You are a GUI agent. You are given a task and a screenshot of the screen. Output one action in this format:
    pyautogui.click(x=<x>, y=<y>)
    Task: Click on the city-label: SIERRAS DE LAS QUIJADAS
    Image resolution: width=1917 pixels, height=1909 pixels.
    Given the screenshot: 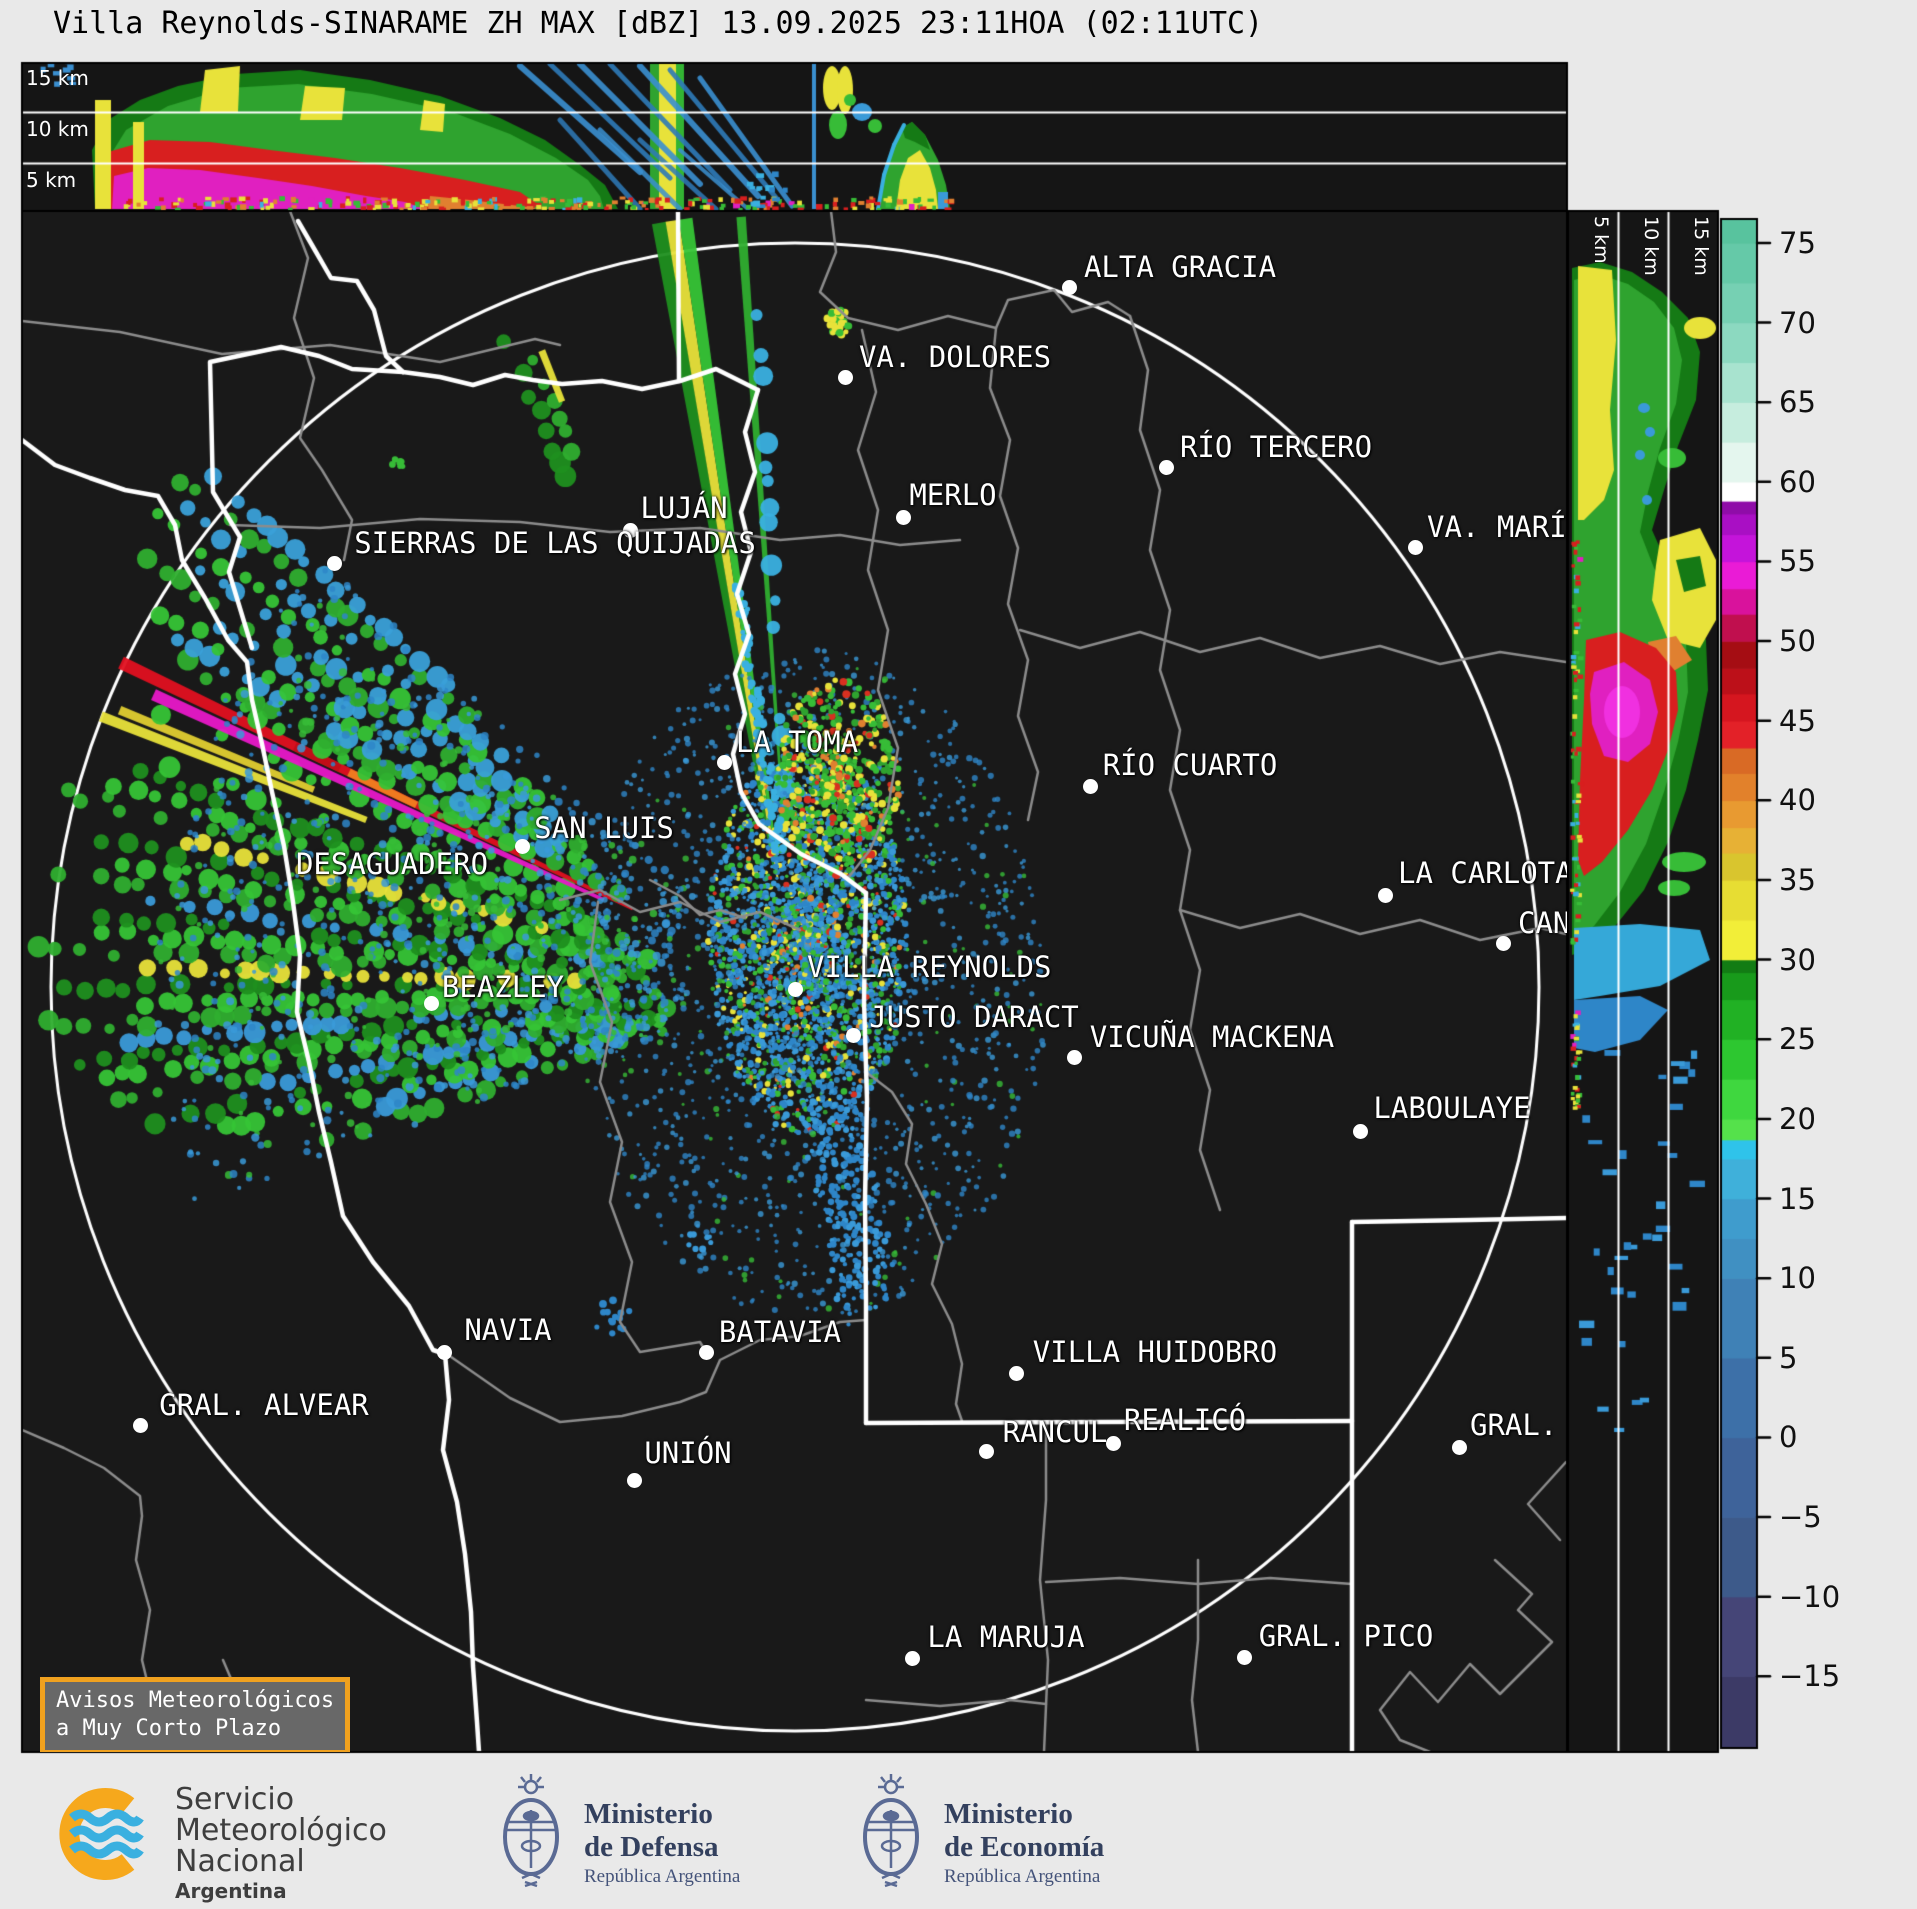 What is the action you would take?
    pyautogui.click(x=555, y=543)
    